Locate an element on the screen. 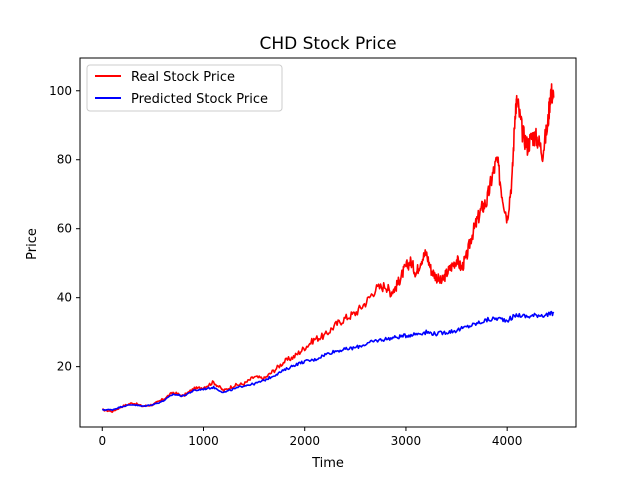  x-axis-label: Time is located at coordinates (327, 463).